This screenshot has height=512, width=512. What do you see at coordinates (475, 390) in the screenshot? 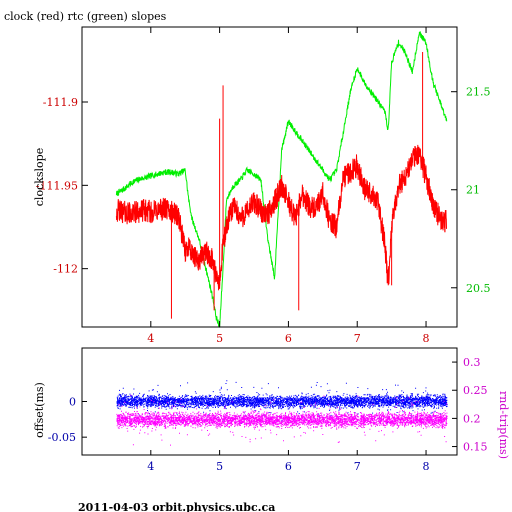
I see `bottom-y2-tick-label: 0.25` at bounding box center [475, 390].